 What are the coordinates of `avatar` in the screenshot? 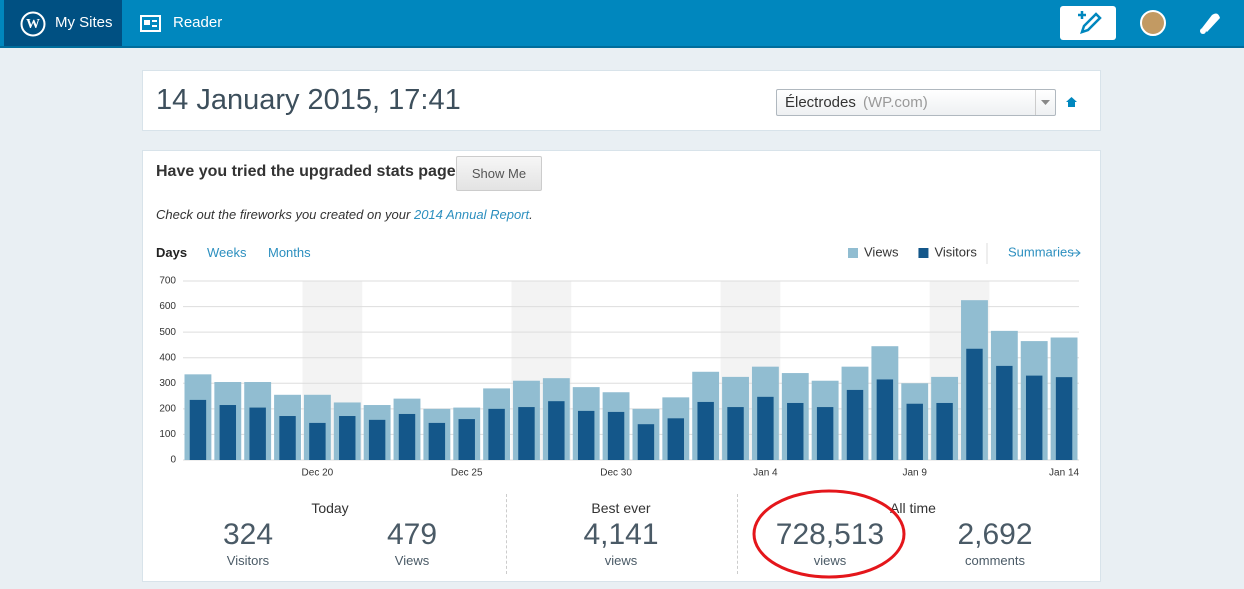 It's located at (1153, 23).